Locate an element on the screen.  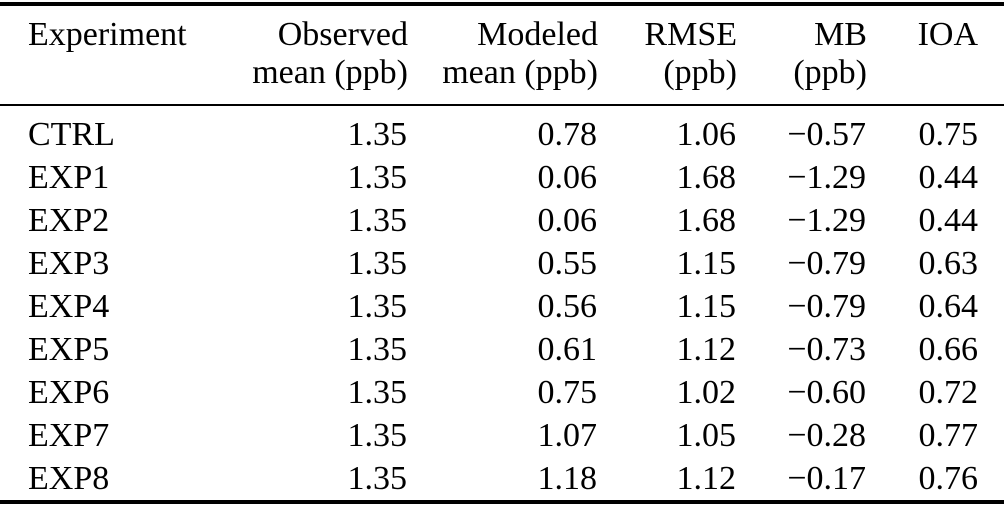
header-observed-line1: Observed is located at coordinates (342, 34).